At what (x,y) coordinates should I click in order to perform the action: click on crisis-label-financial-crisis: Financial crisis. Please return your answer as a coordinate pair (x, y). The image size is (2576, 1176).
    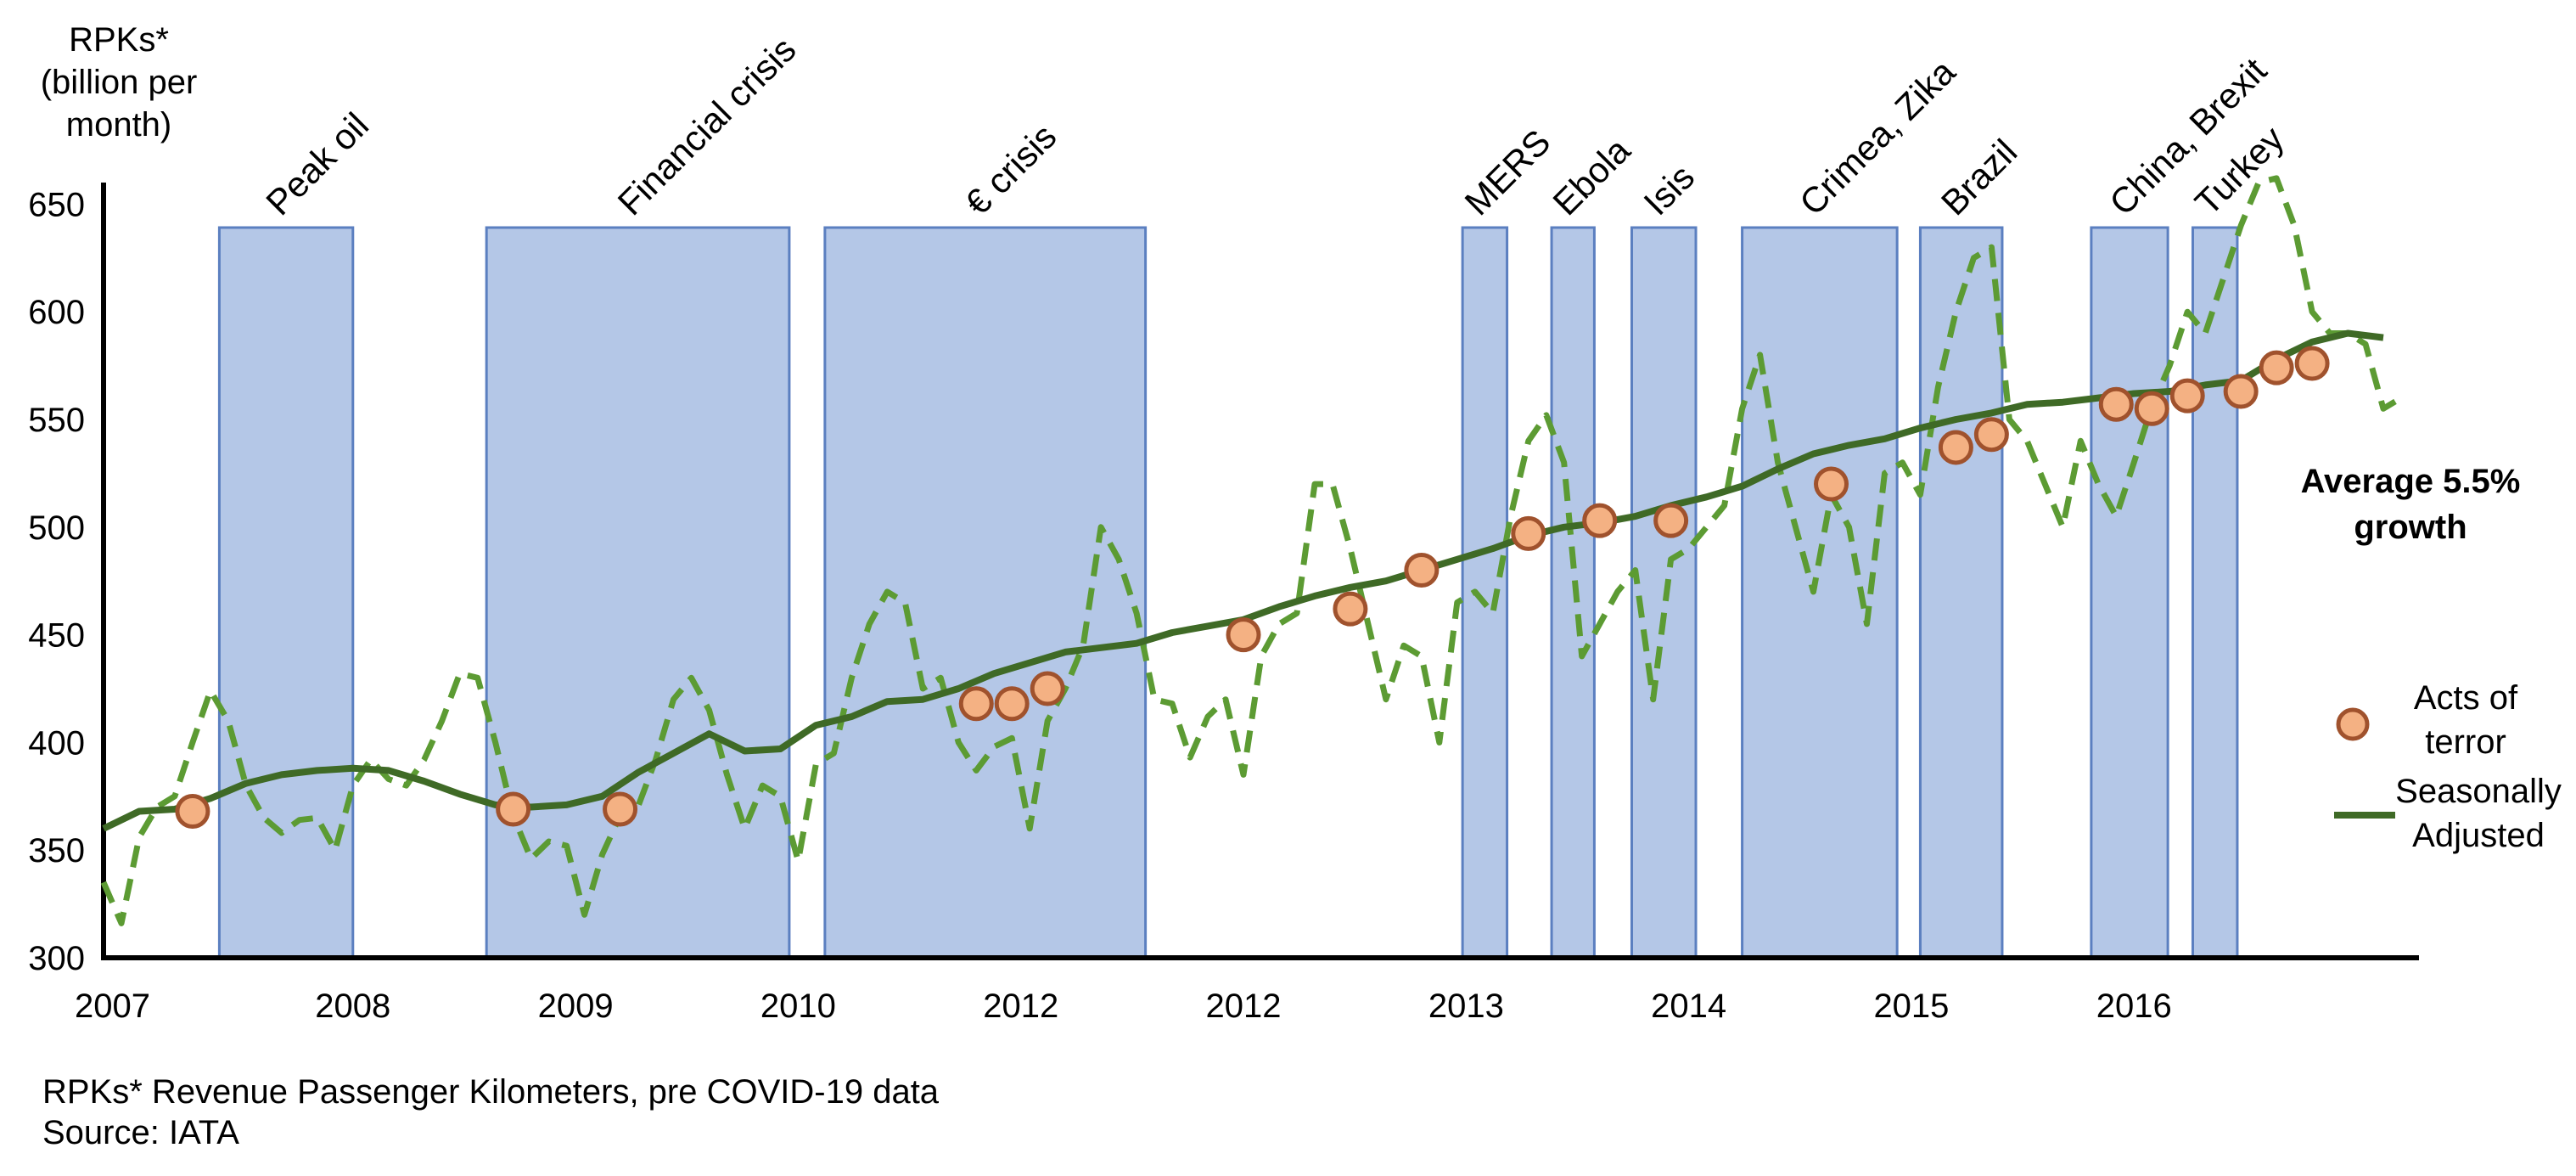
    Looking at the image, I should click on (707, 125).